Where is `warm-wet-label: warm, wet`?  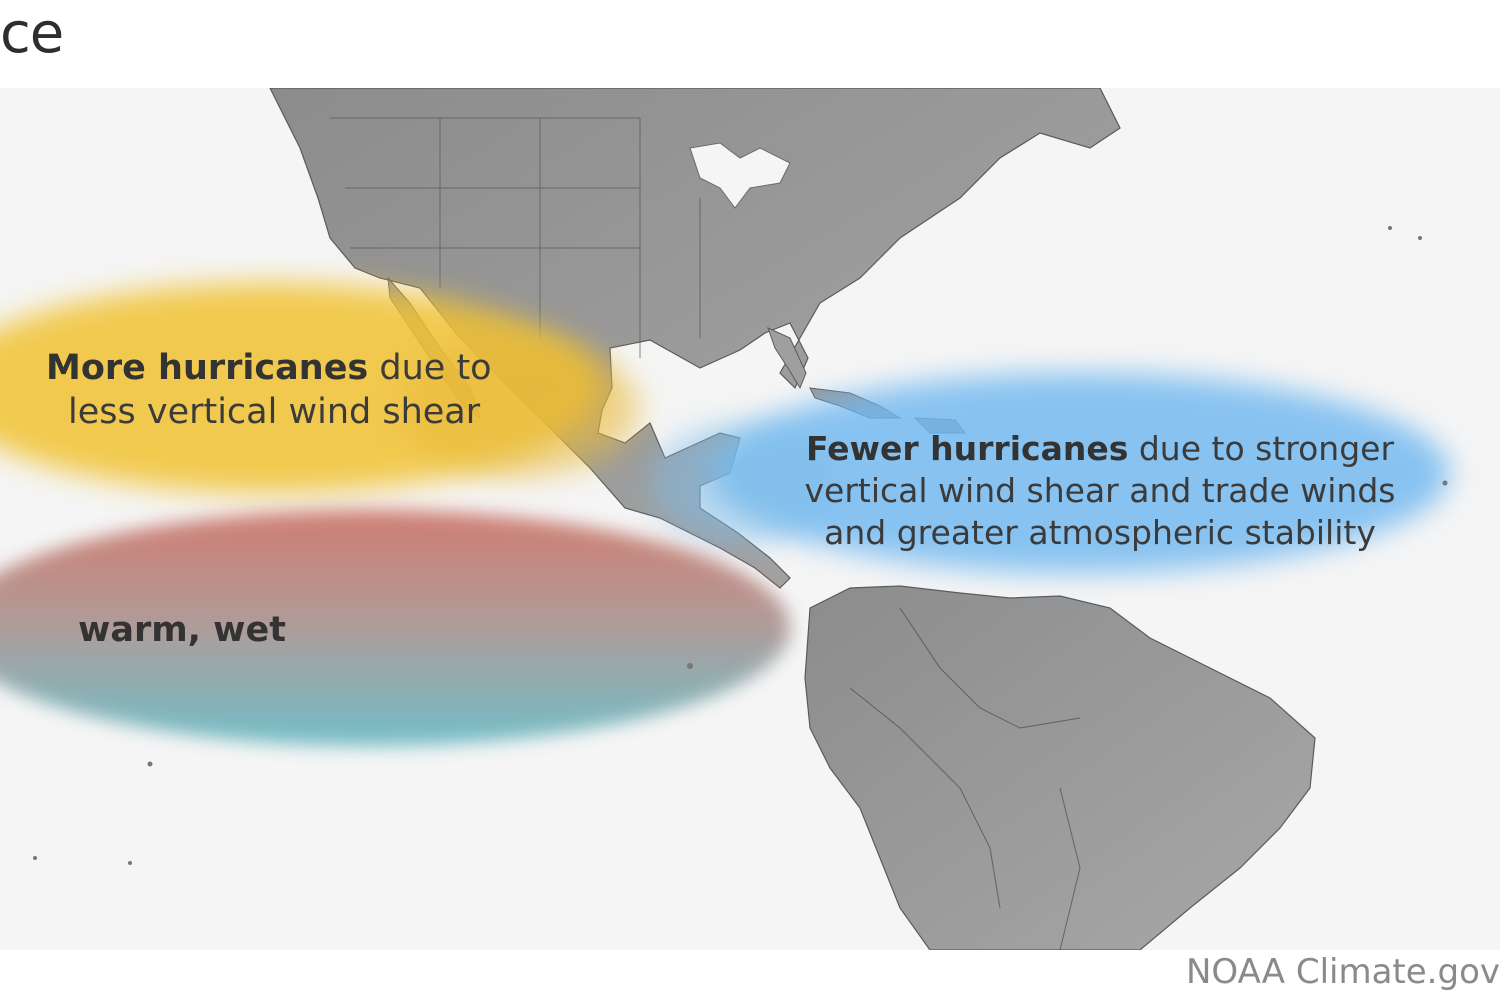
warm-wet-label: warm, wet is located at coordinates (182, 630).